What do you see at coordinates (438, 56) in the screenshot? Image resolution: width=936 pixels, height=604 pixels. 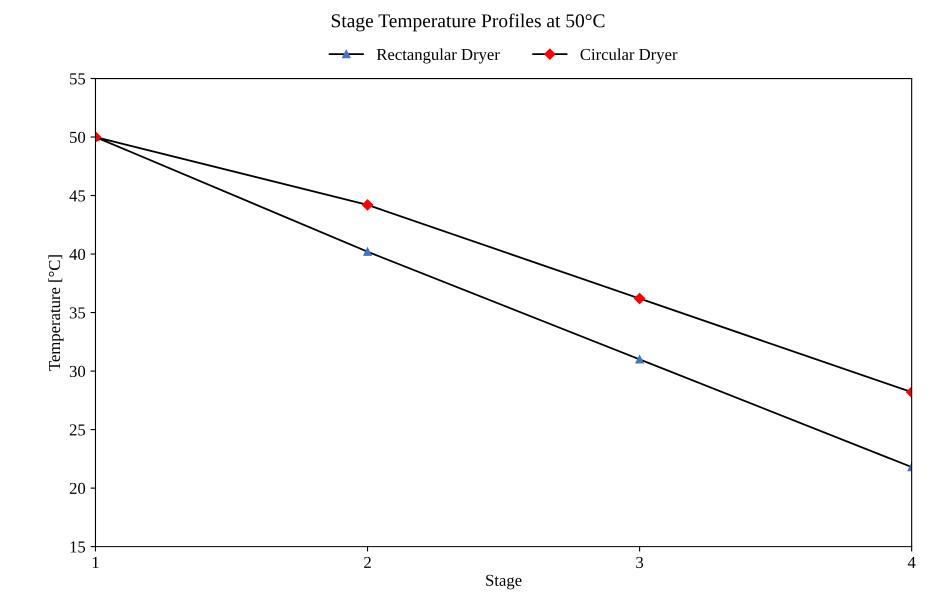 I see `legend-label: Rectangular Dryer` at bounding box center [438, 56].